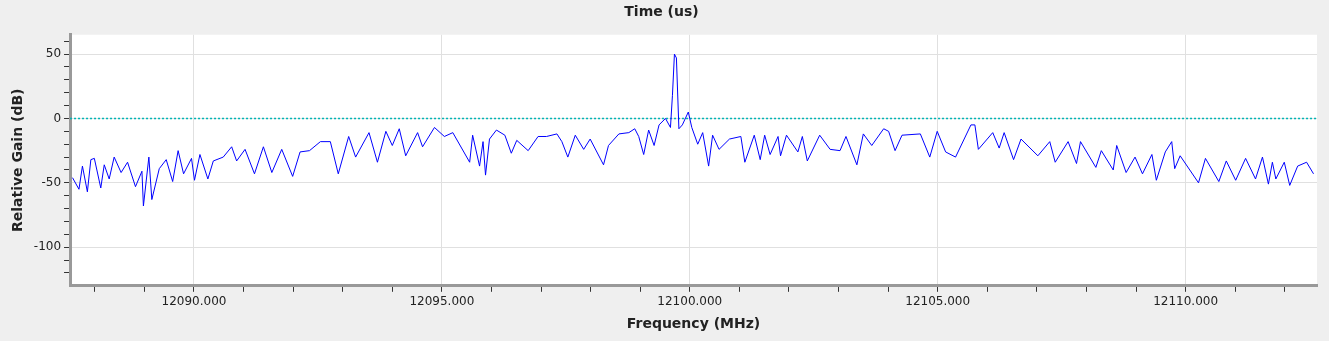 Image resolution: width=1329 pixels, height=341 pixels. Describe the element at coordinates (17, 160) in the screenshot. I see `y-axis-title: Relative Gain (dB)` at that location.